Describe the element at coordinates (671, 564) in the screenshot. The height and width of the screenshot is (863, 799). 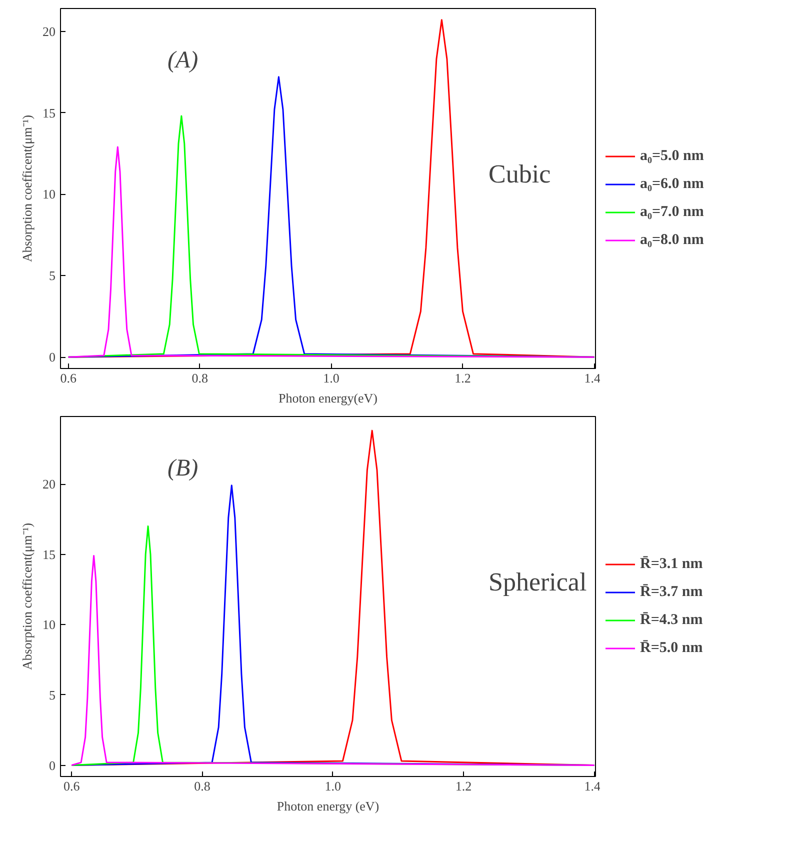
I see `legend-label: R̄=3.1 nm` at that location.